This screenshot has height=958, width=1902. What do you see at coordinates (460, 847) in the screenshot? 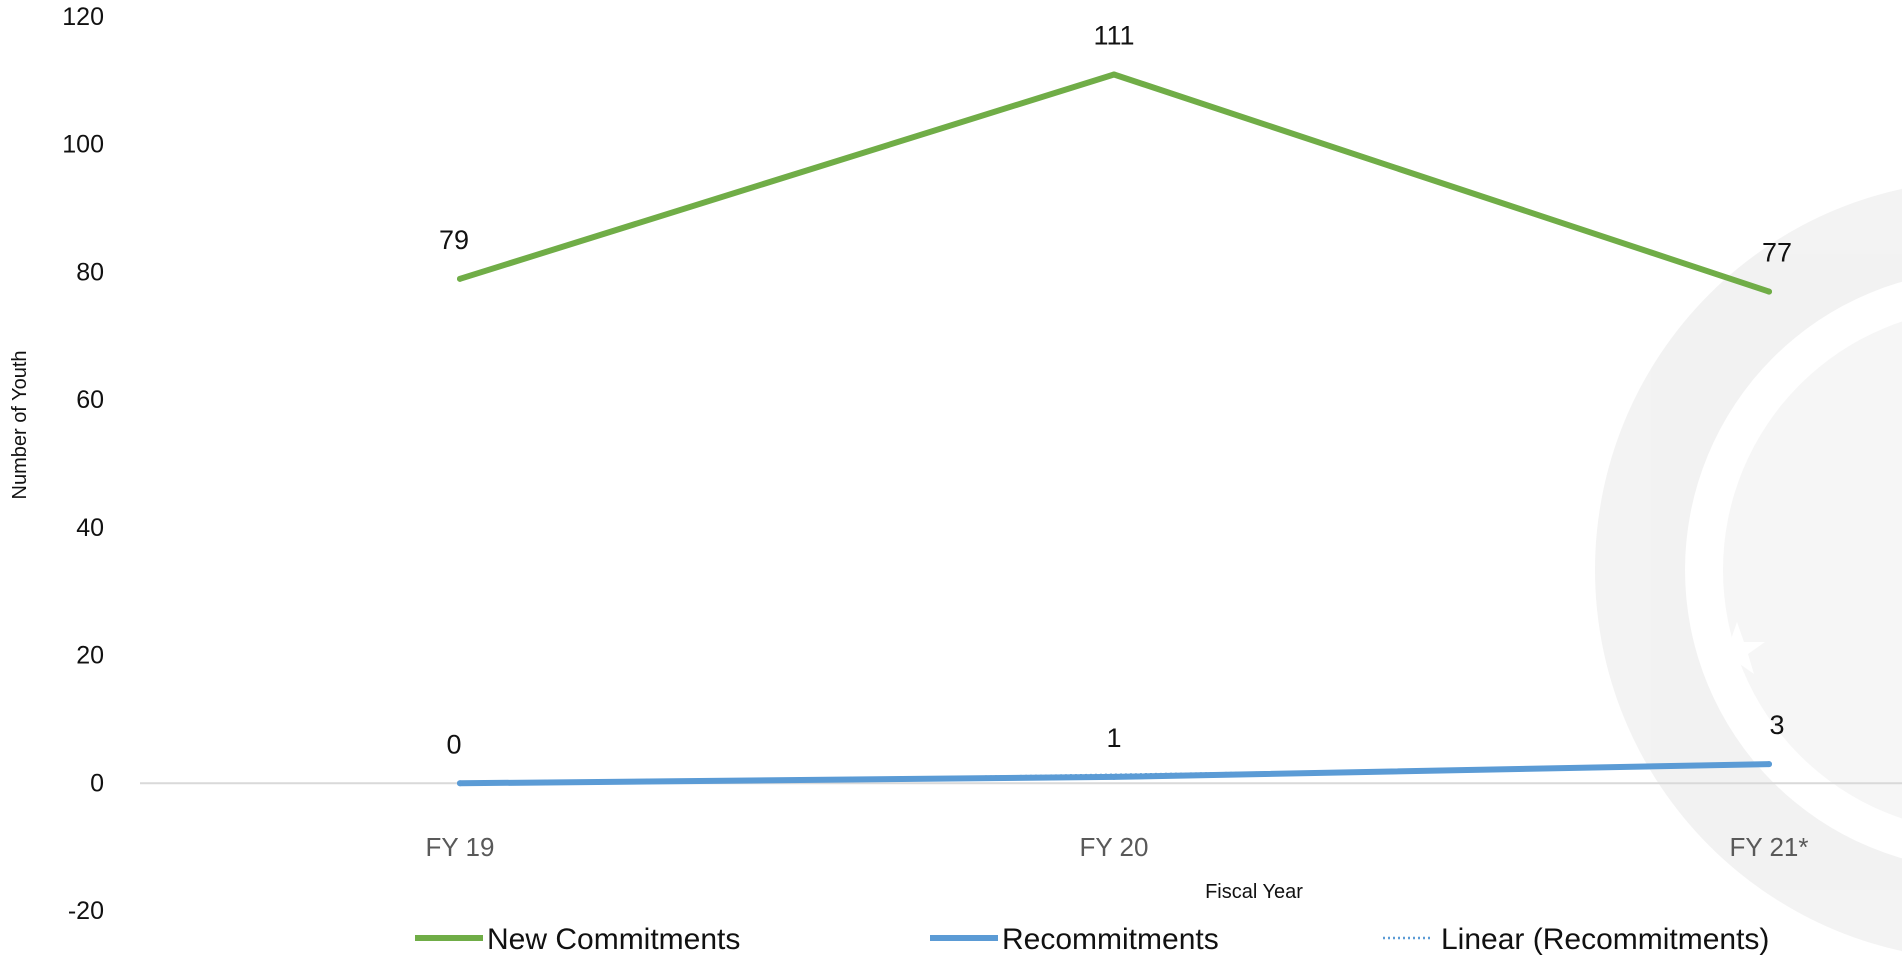
I see `x-tick-label: FY 19` at bounding box center [460, 847].